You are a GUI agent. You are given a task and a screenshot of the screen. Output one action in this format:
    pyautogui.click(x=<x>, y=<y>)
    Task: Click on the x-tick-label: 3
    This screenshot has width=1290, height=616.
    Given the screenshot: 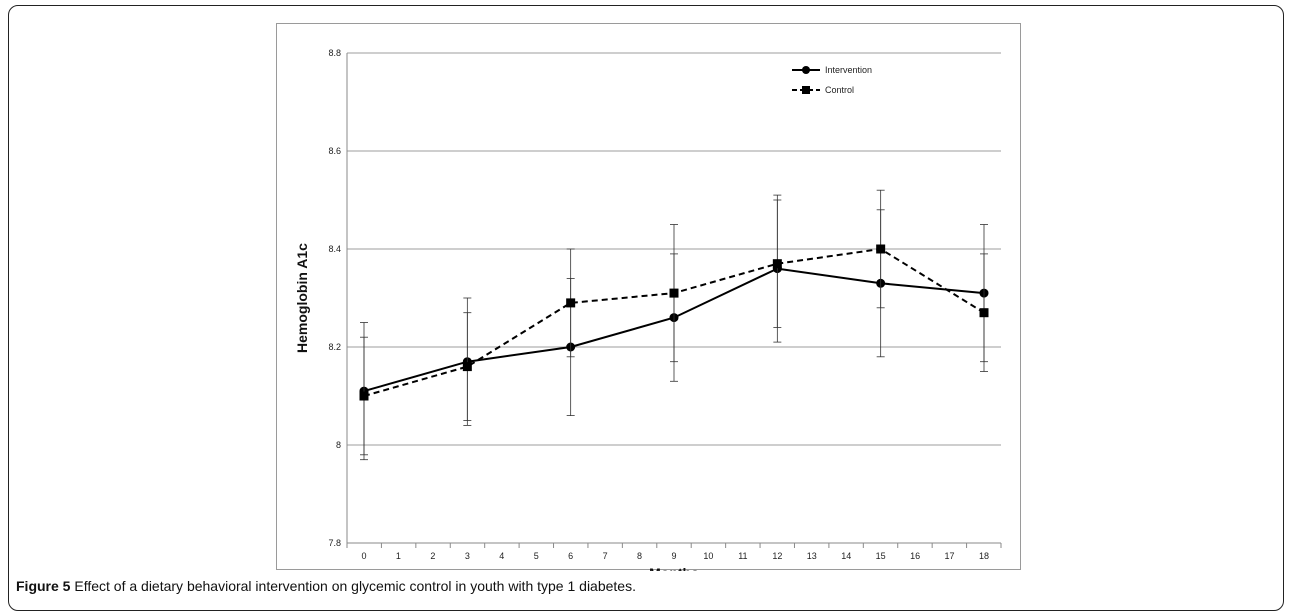 What is the action you would take?
    pyautogui.click(x=467, y=556)
    